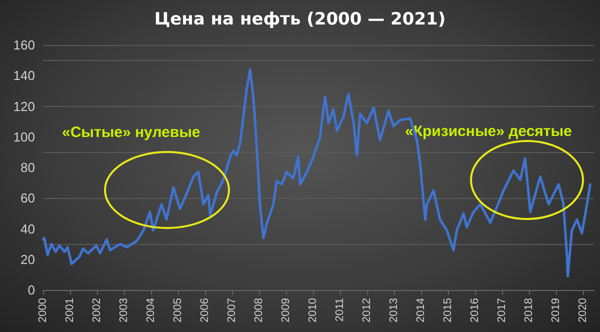 The image size is (600, 332). Describe the element at coordinates (475, 310) in the screenshot. I see `x-tick-label: 2016` at that location.